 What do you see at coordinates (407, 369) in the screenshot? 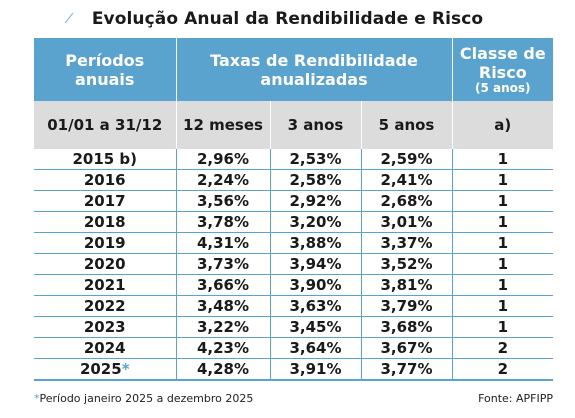
I see `cell-5y: 3,77%` at bounding box center [407, 369].